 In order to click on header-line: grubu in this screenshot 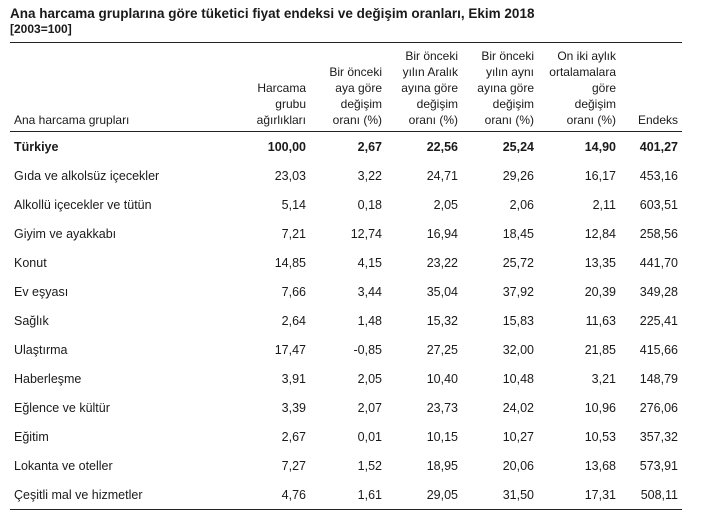, I will do `click(290, 104)`.